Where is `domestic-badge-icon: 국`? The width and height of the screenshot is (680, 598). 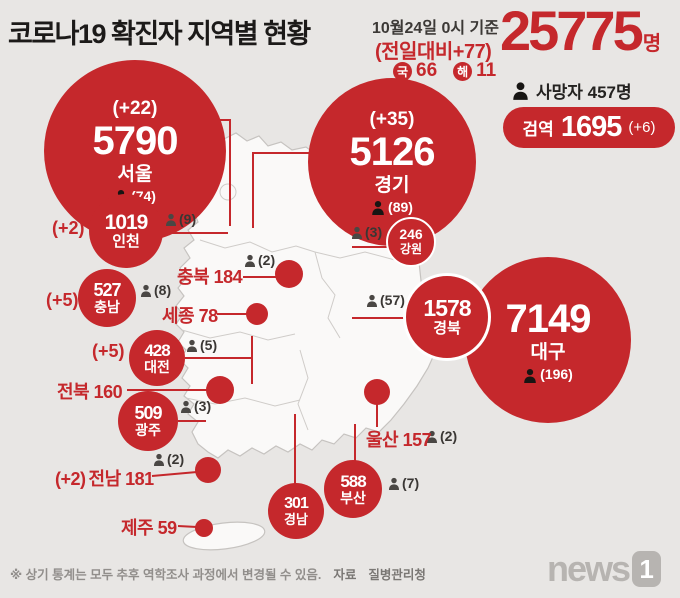 domestic-badge-icon: 국 is located at coordinates (402, 71).